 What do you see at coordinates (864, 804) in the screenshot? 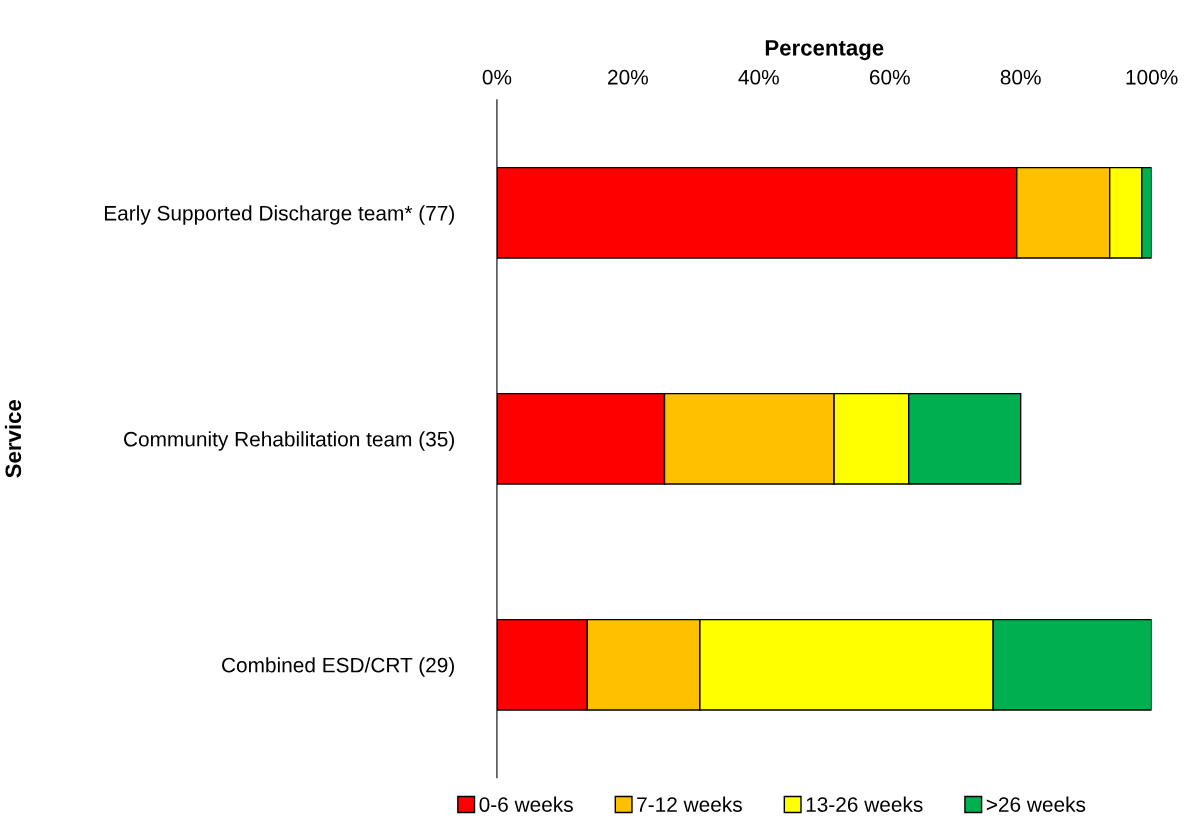
I see `legend-label: 13-26 weeks` at bounding box center [864, 804].